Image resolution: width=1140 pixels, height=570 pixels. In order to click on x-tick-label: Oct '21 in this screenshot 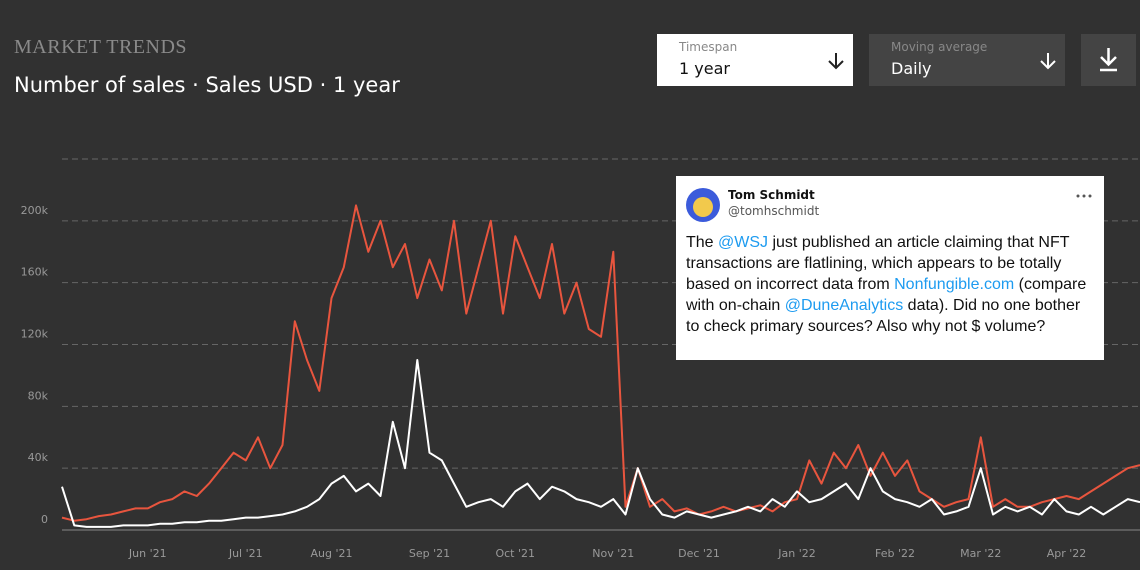, I will do `click(515, 553)`.